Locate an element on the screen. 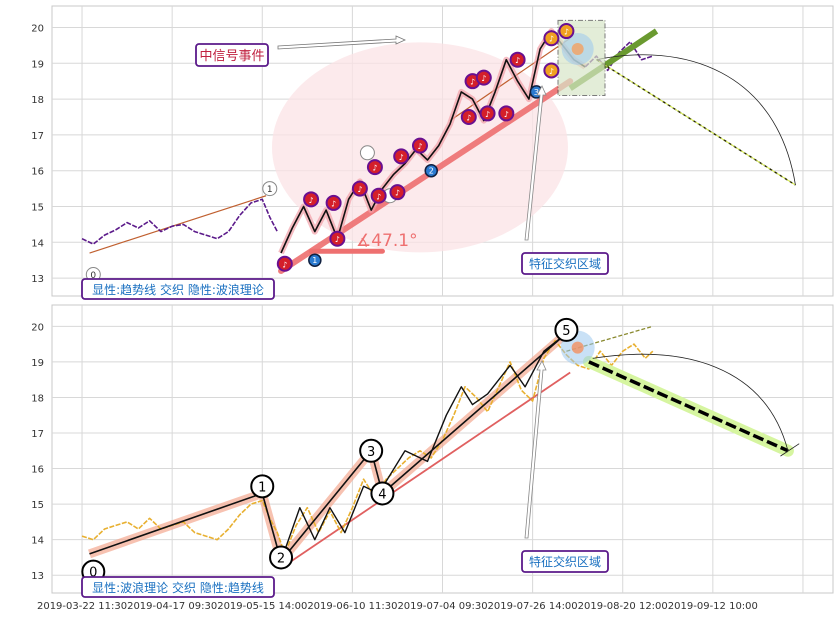  wave-label: 1 is located at coordinates (262, 487).